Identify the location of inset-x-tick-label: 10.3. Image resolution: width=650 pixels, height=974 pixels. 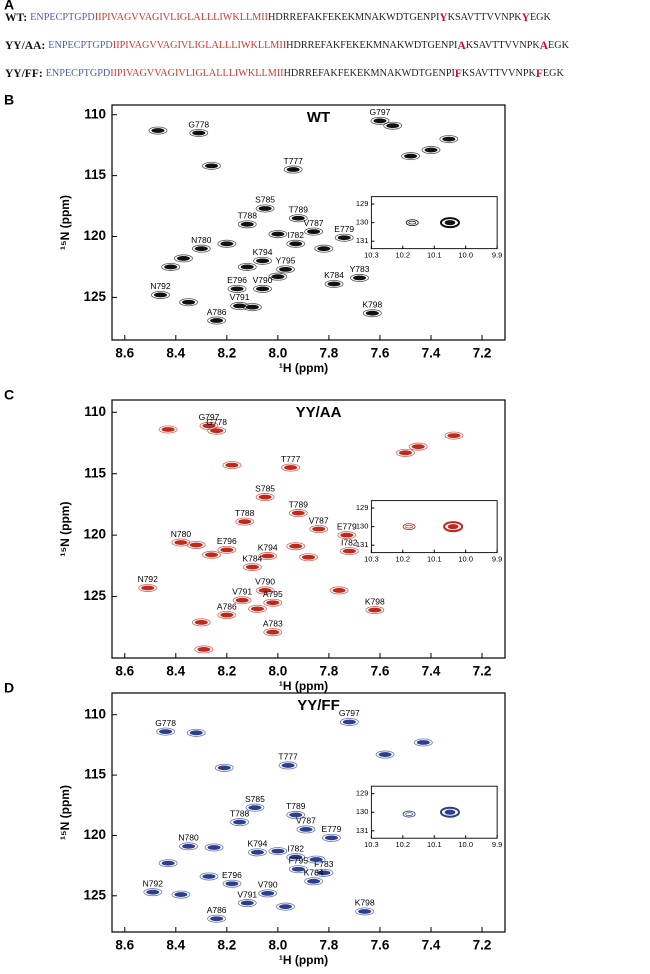
(371, 844).